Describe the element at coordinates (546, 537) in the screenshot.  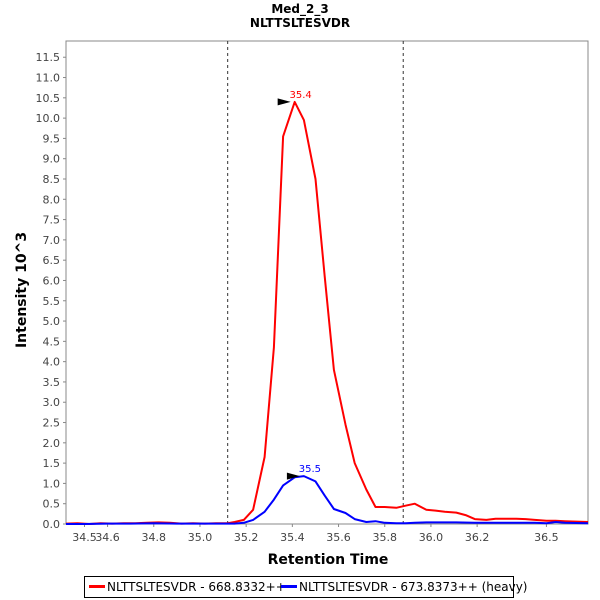
I see `x-tick-label: 36.5` at that location.